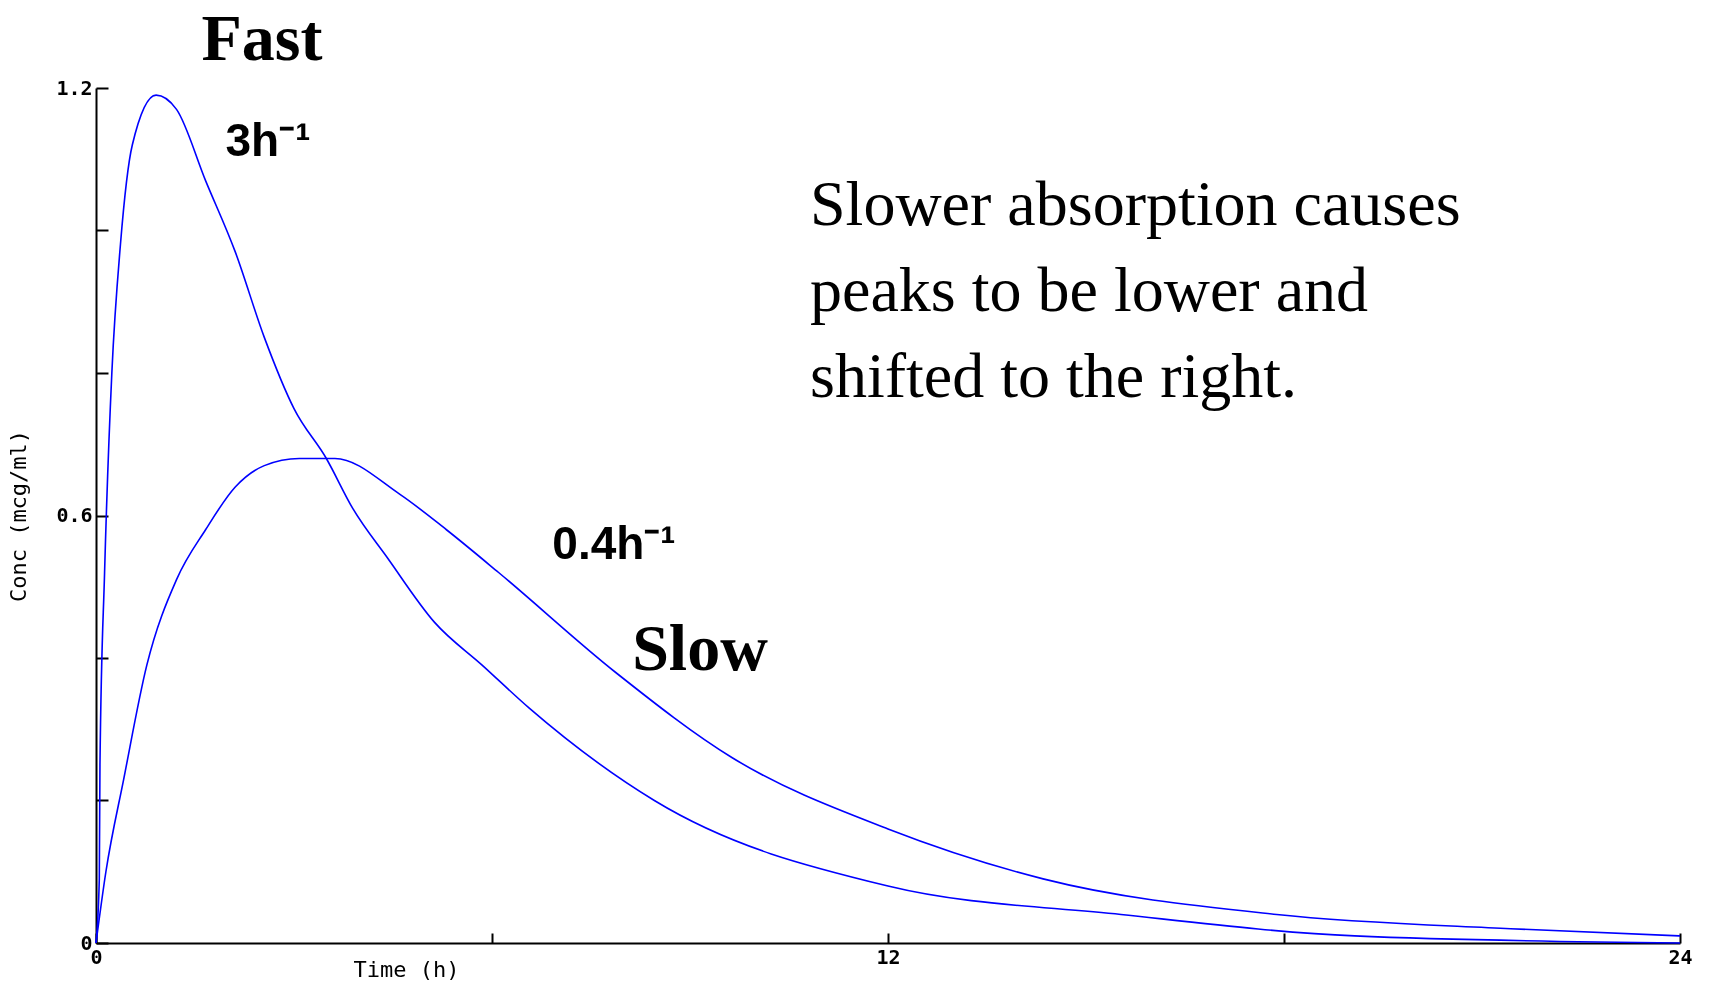  What do you see at coordinates (700, 647) in the screenshot?
I see `series-label: Slow` at bounding box center [700, 647].